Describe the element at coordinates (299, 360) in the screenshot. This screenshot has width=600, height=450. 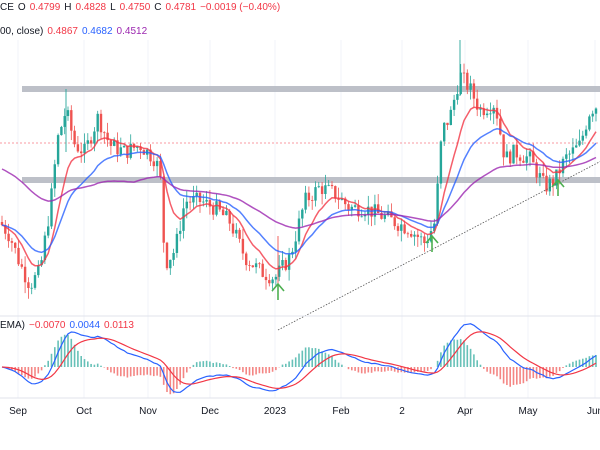
I see `signal-line` at that location.